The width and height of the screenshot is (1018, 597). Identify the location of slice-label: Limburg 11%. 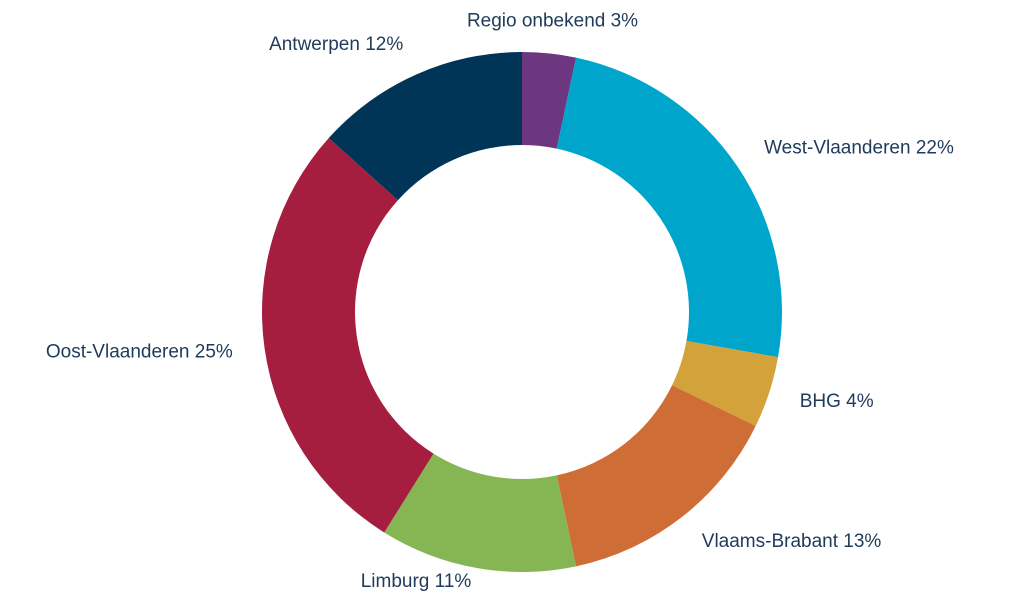
(416, 581).